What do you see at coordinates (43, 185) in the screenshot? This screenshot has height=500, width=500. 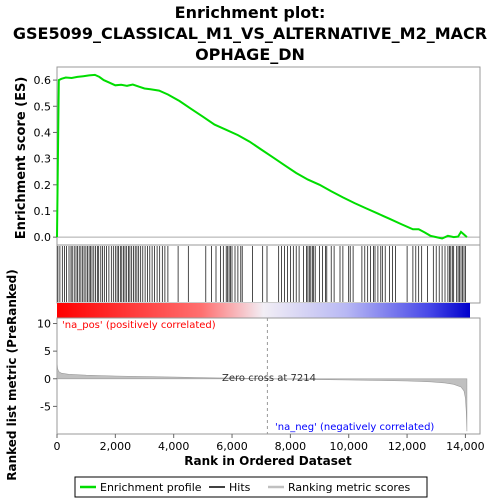 I see `es-y-tick-label: 0.2` at bounding box center [43, 185].